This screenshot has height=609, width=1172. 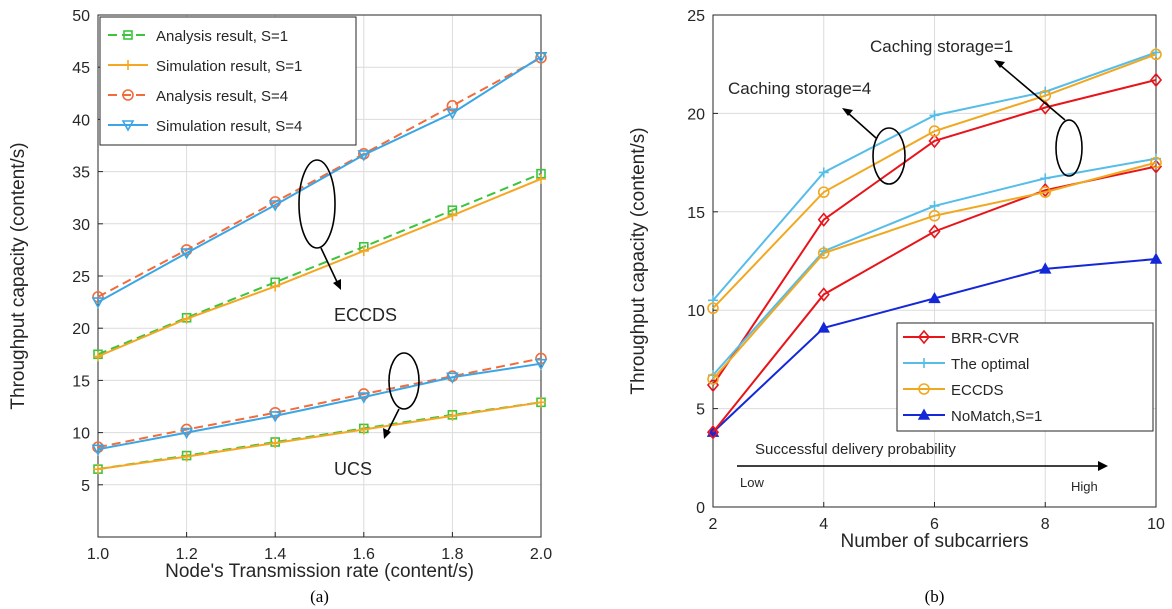 What do you see at coordinates (696, 16) in the screenshot?
I see `y-tick-label: 25` at bounding box center [696, 16].